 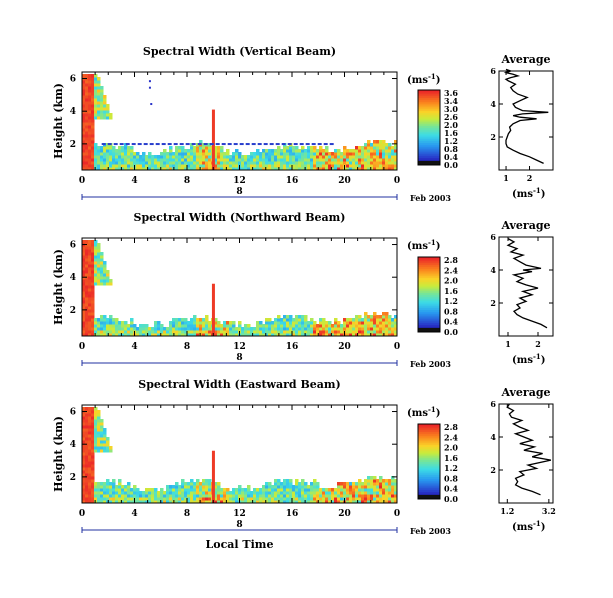 I want to click on heatmap, so click(x=240, y=122).